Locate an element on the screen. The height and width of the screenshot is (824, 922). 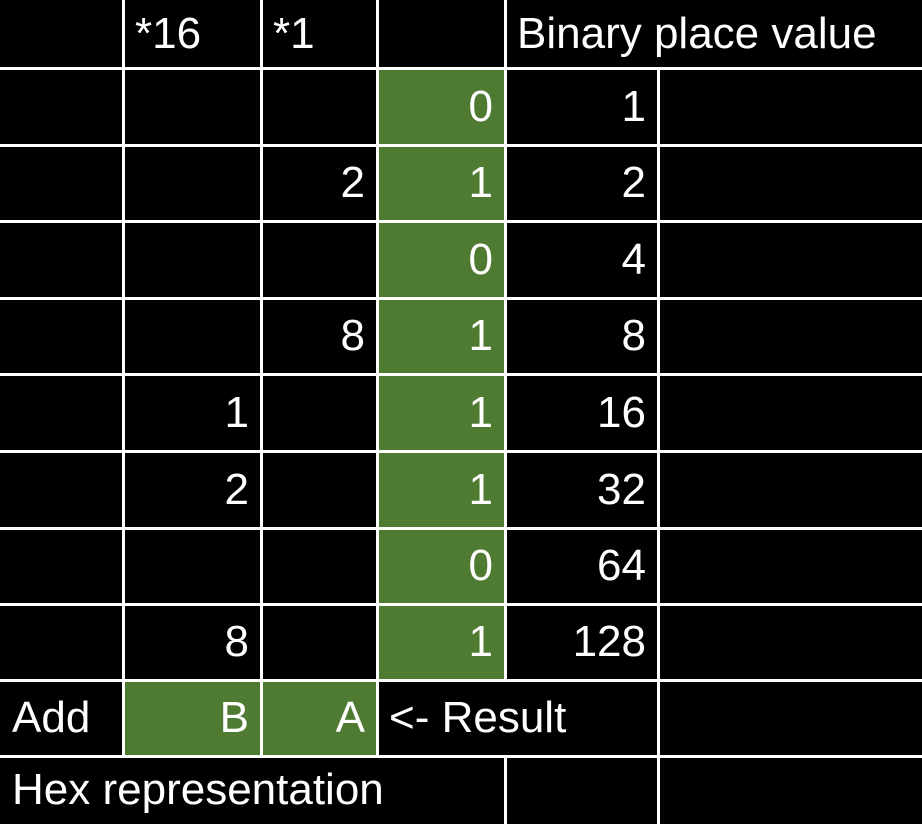
header-binary-place-value: Binary place value is located at coordinates (697, 33).